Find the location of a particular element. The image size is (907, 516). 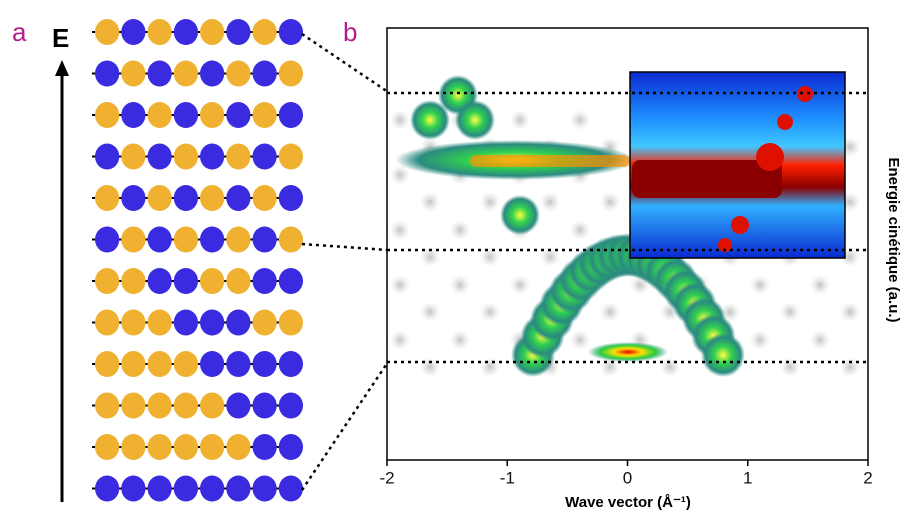

inset-band is located at coordinates (707, 179).